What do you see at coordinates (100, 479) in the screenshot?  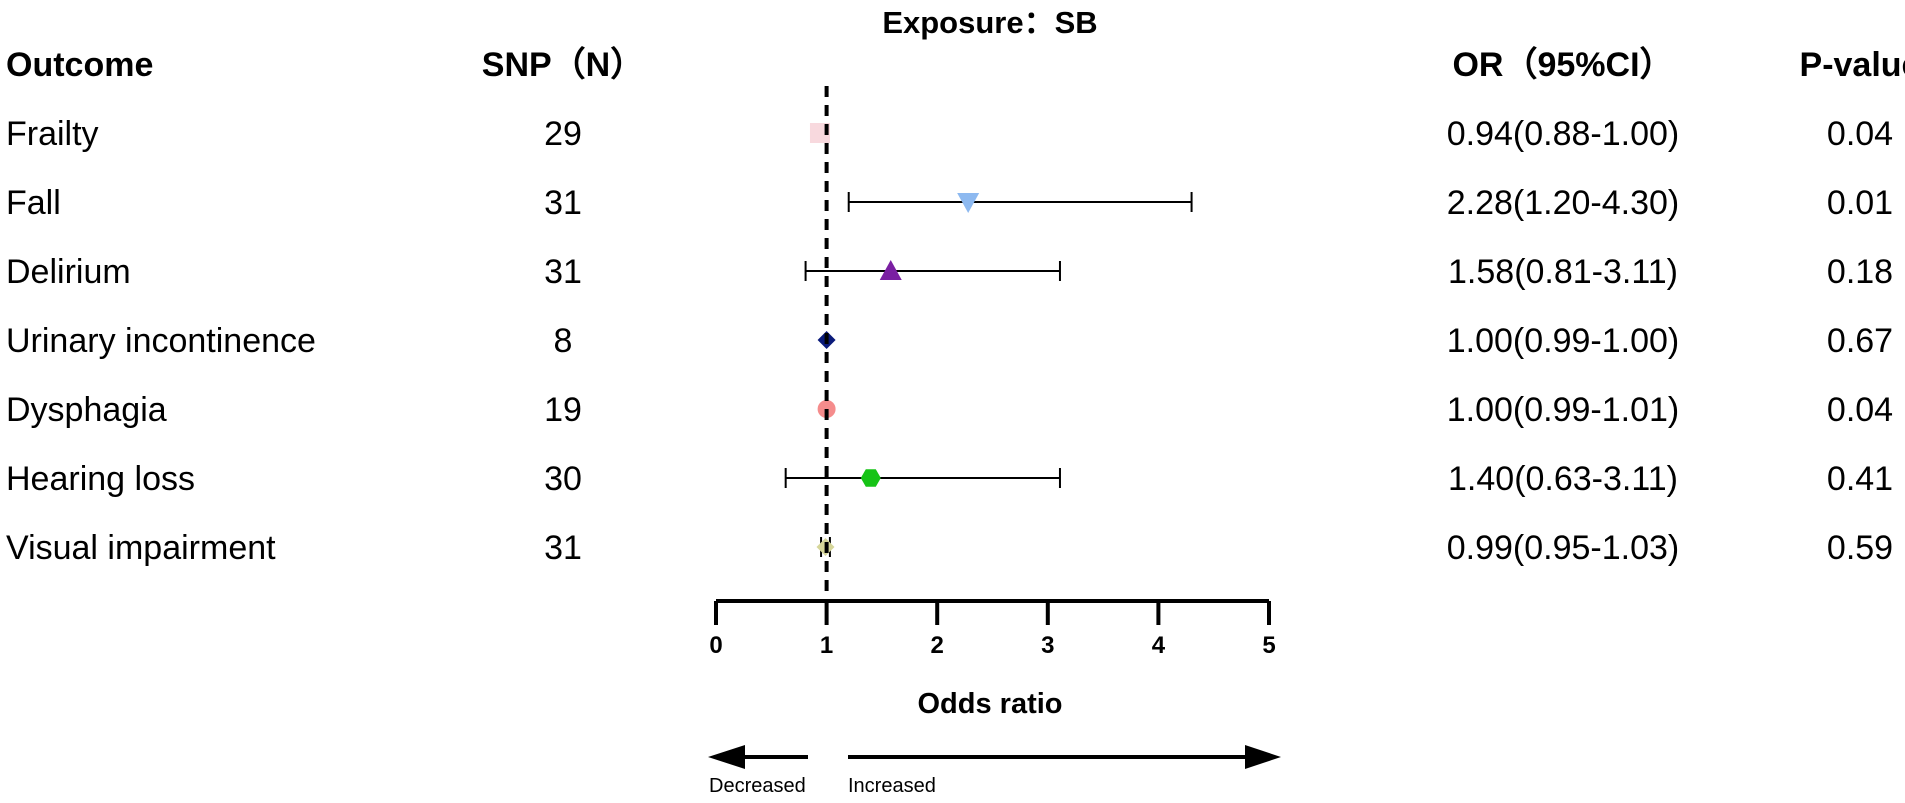 I see `row-outcome-label: Hearing loss` at bounding box center [100, 479].